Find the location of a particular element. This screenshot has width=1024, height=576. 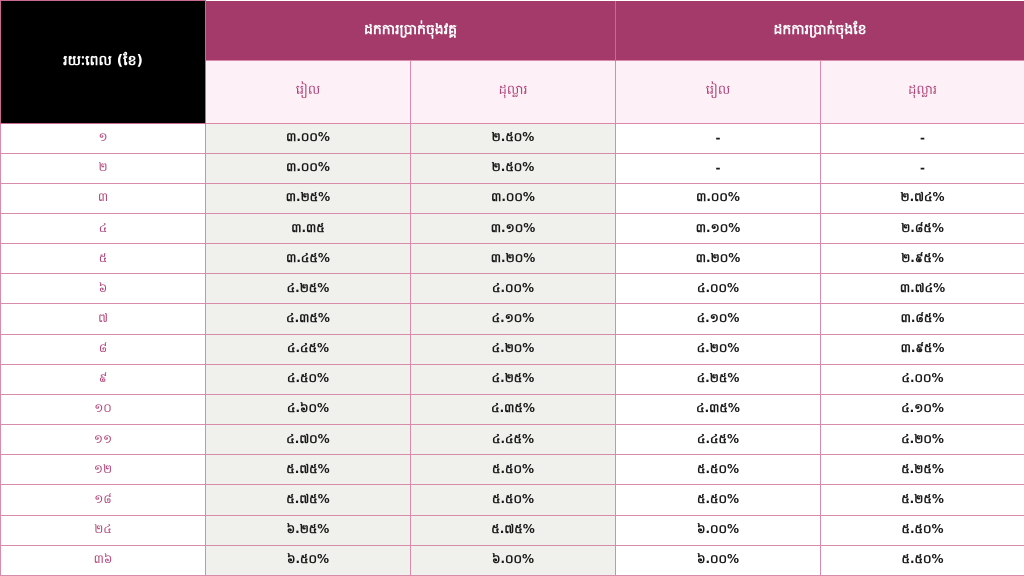

table-row: ៥ ៣.៤៥% ៣.២០% ៣.២០% ២.៩៥% is located at coordinates (512, 259).